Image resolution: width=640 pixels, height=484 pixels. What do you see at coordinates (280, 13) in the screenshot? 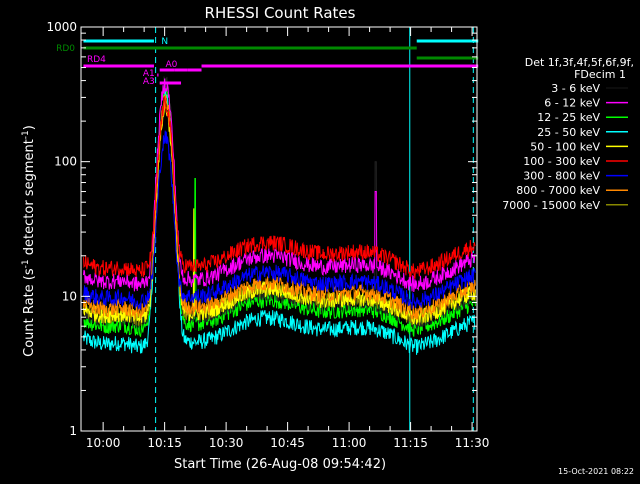
I see `chart-title: RHESSI Count Rates` at bounding box center [280, 13].